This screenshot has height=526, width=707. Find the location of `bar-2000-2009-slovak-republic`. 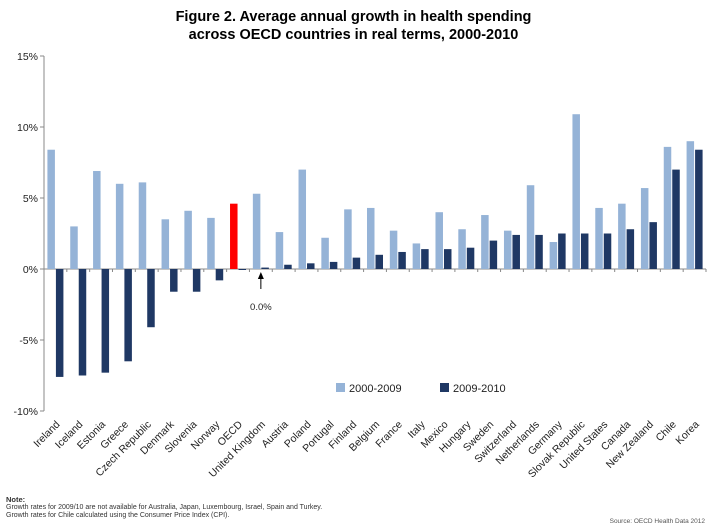

bar-2000-2009-slovak-republic is located at coordinates (576, 191).